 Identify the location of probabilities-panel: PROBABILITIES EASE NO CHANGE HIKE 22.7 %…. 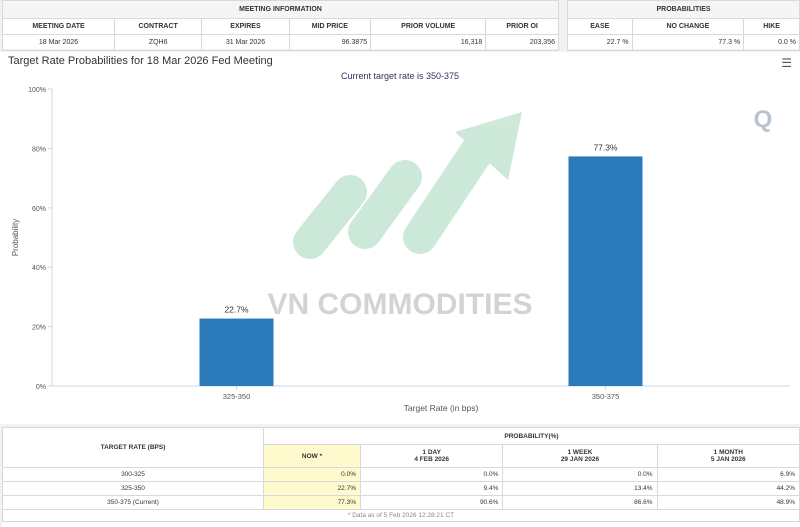
(683, 25).